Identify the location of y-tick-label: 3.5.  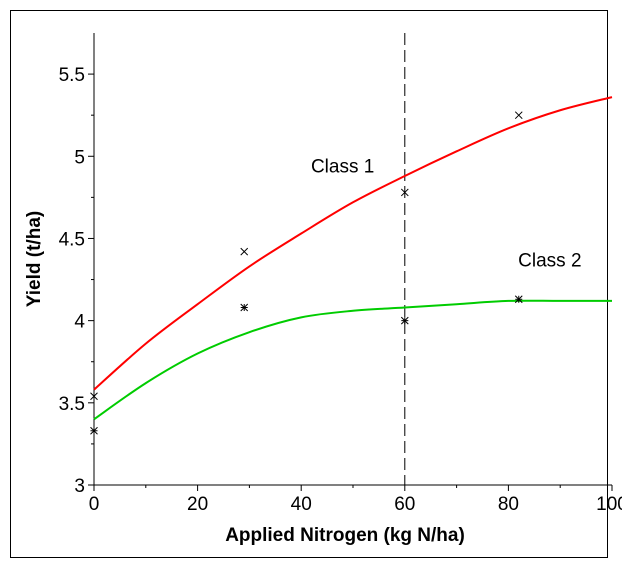
(72, 404).